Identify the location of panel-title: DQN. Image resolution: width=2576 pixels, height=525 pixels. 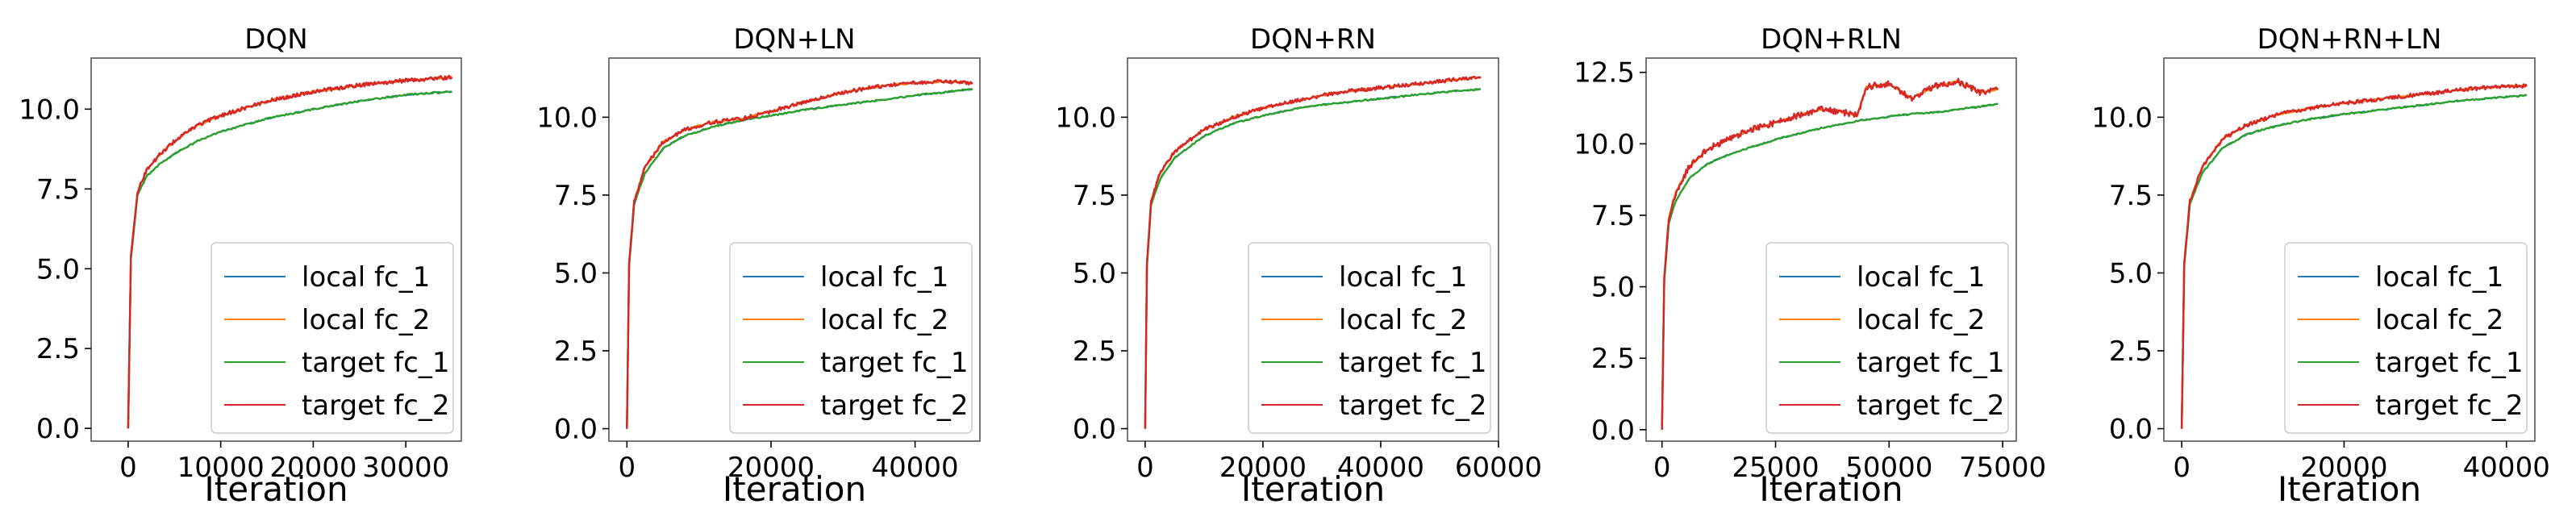
(275, 39).